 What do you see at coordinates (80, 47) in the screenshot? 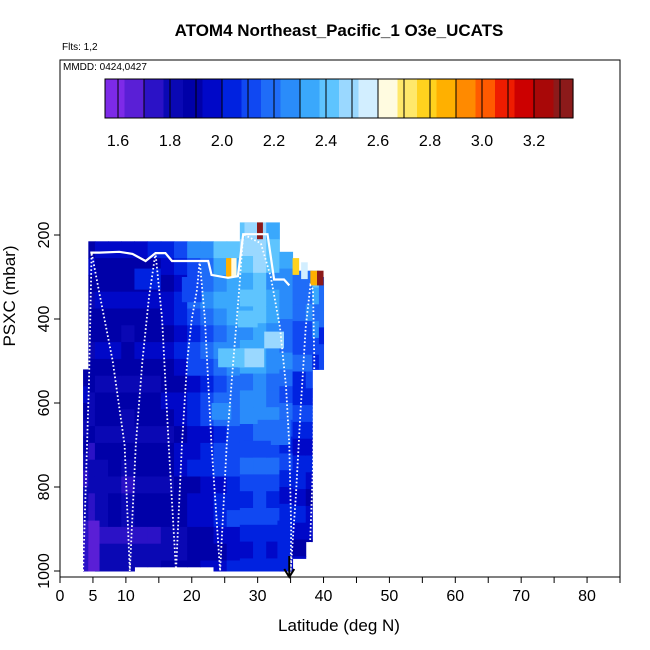
I see `flights-label: Flts: 1,2` at bounding box center [80, 47].